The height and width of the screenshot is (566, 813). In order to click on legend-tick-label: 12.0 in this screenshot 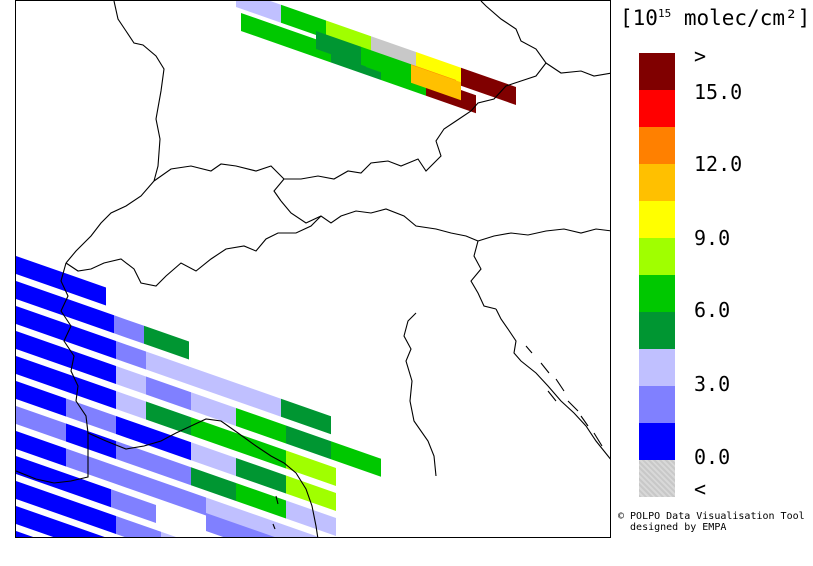, I will do `click(718, 164)`.